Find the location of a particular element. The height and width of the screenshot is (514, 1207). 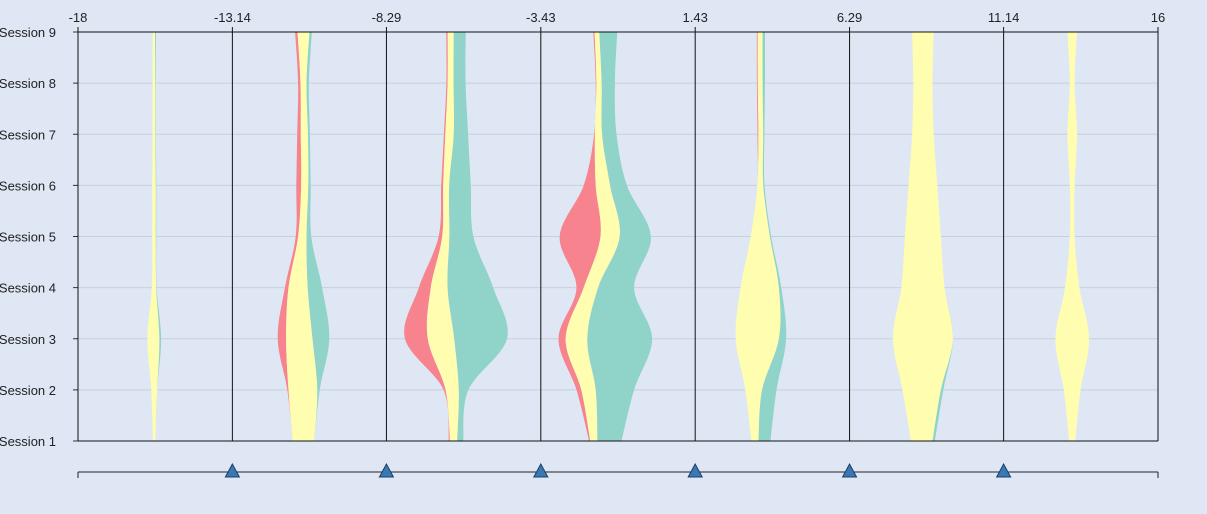

y-tick-label: Session 2 is located at coordinates (28, 390).